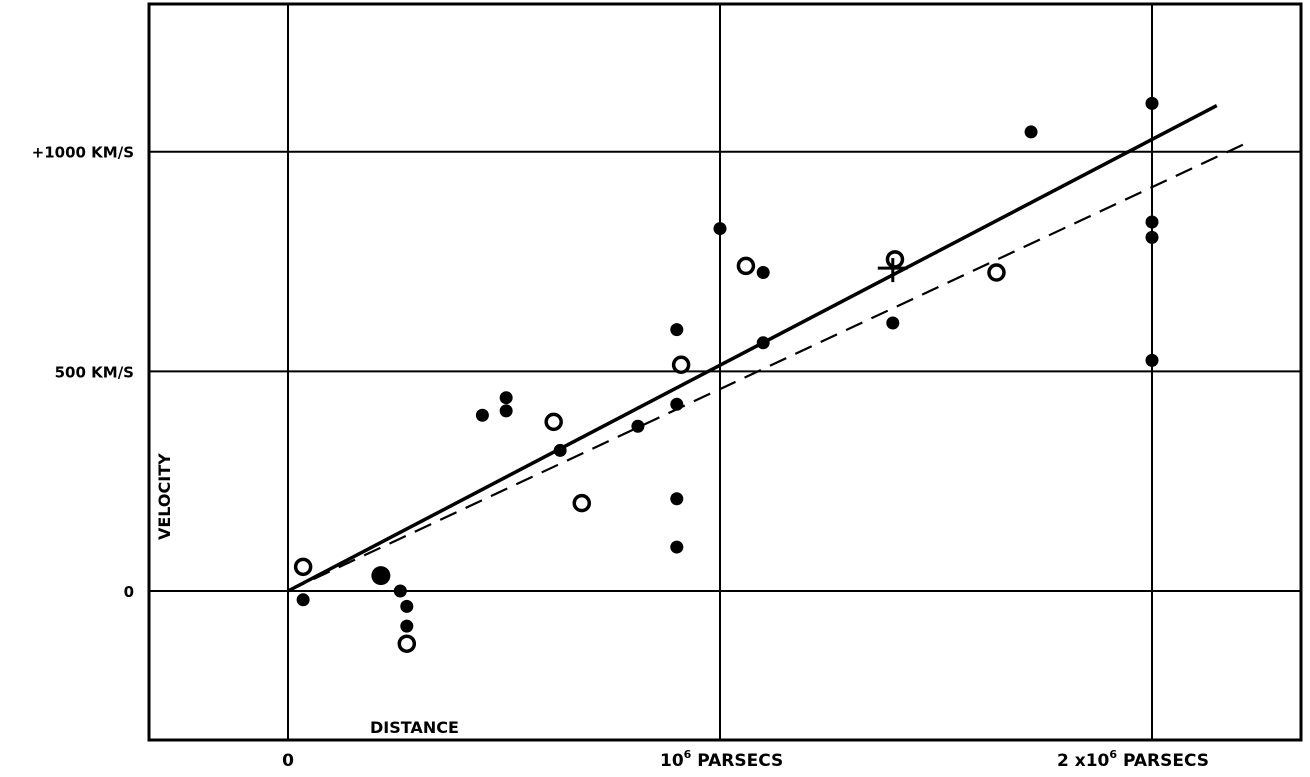 This screenshot has width=1310, height=777. I want to click on x-tick-label: 106 PARSECS, so click(721, 759).